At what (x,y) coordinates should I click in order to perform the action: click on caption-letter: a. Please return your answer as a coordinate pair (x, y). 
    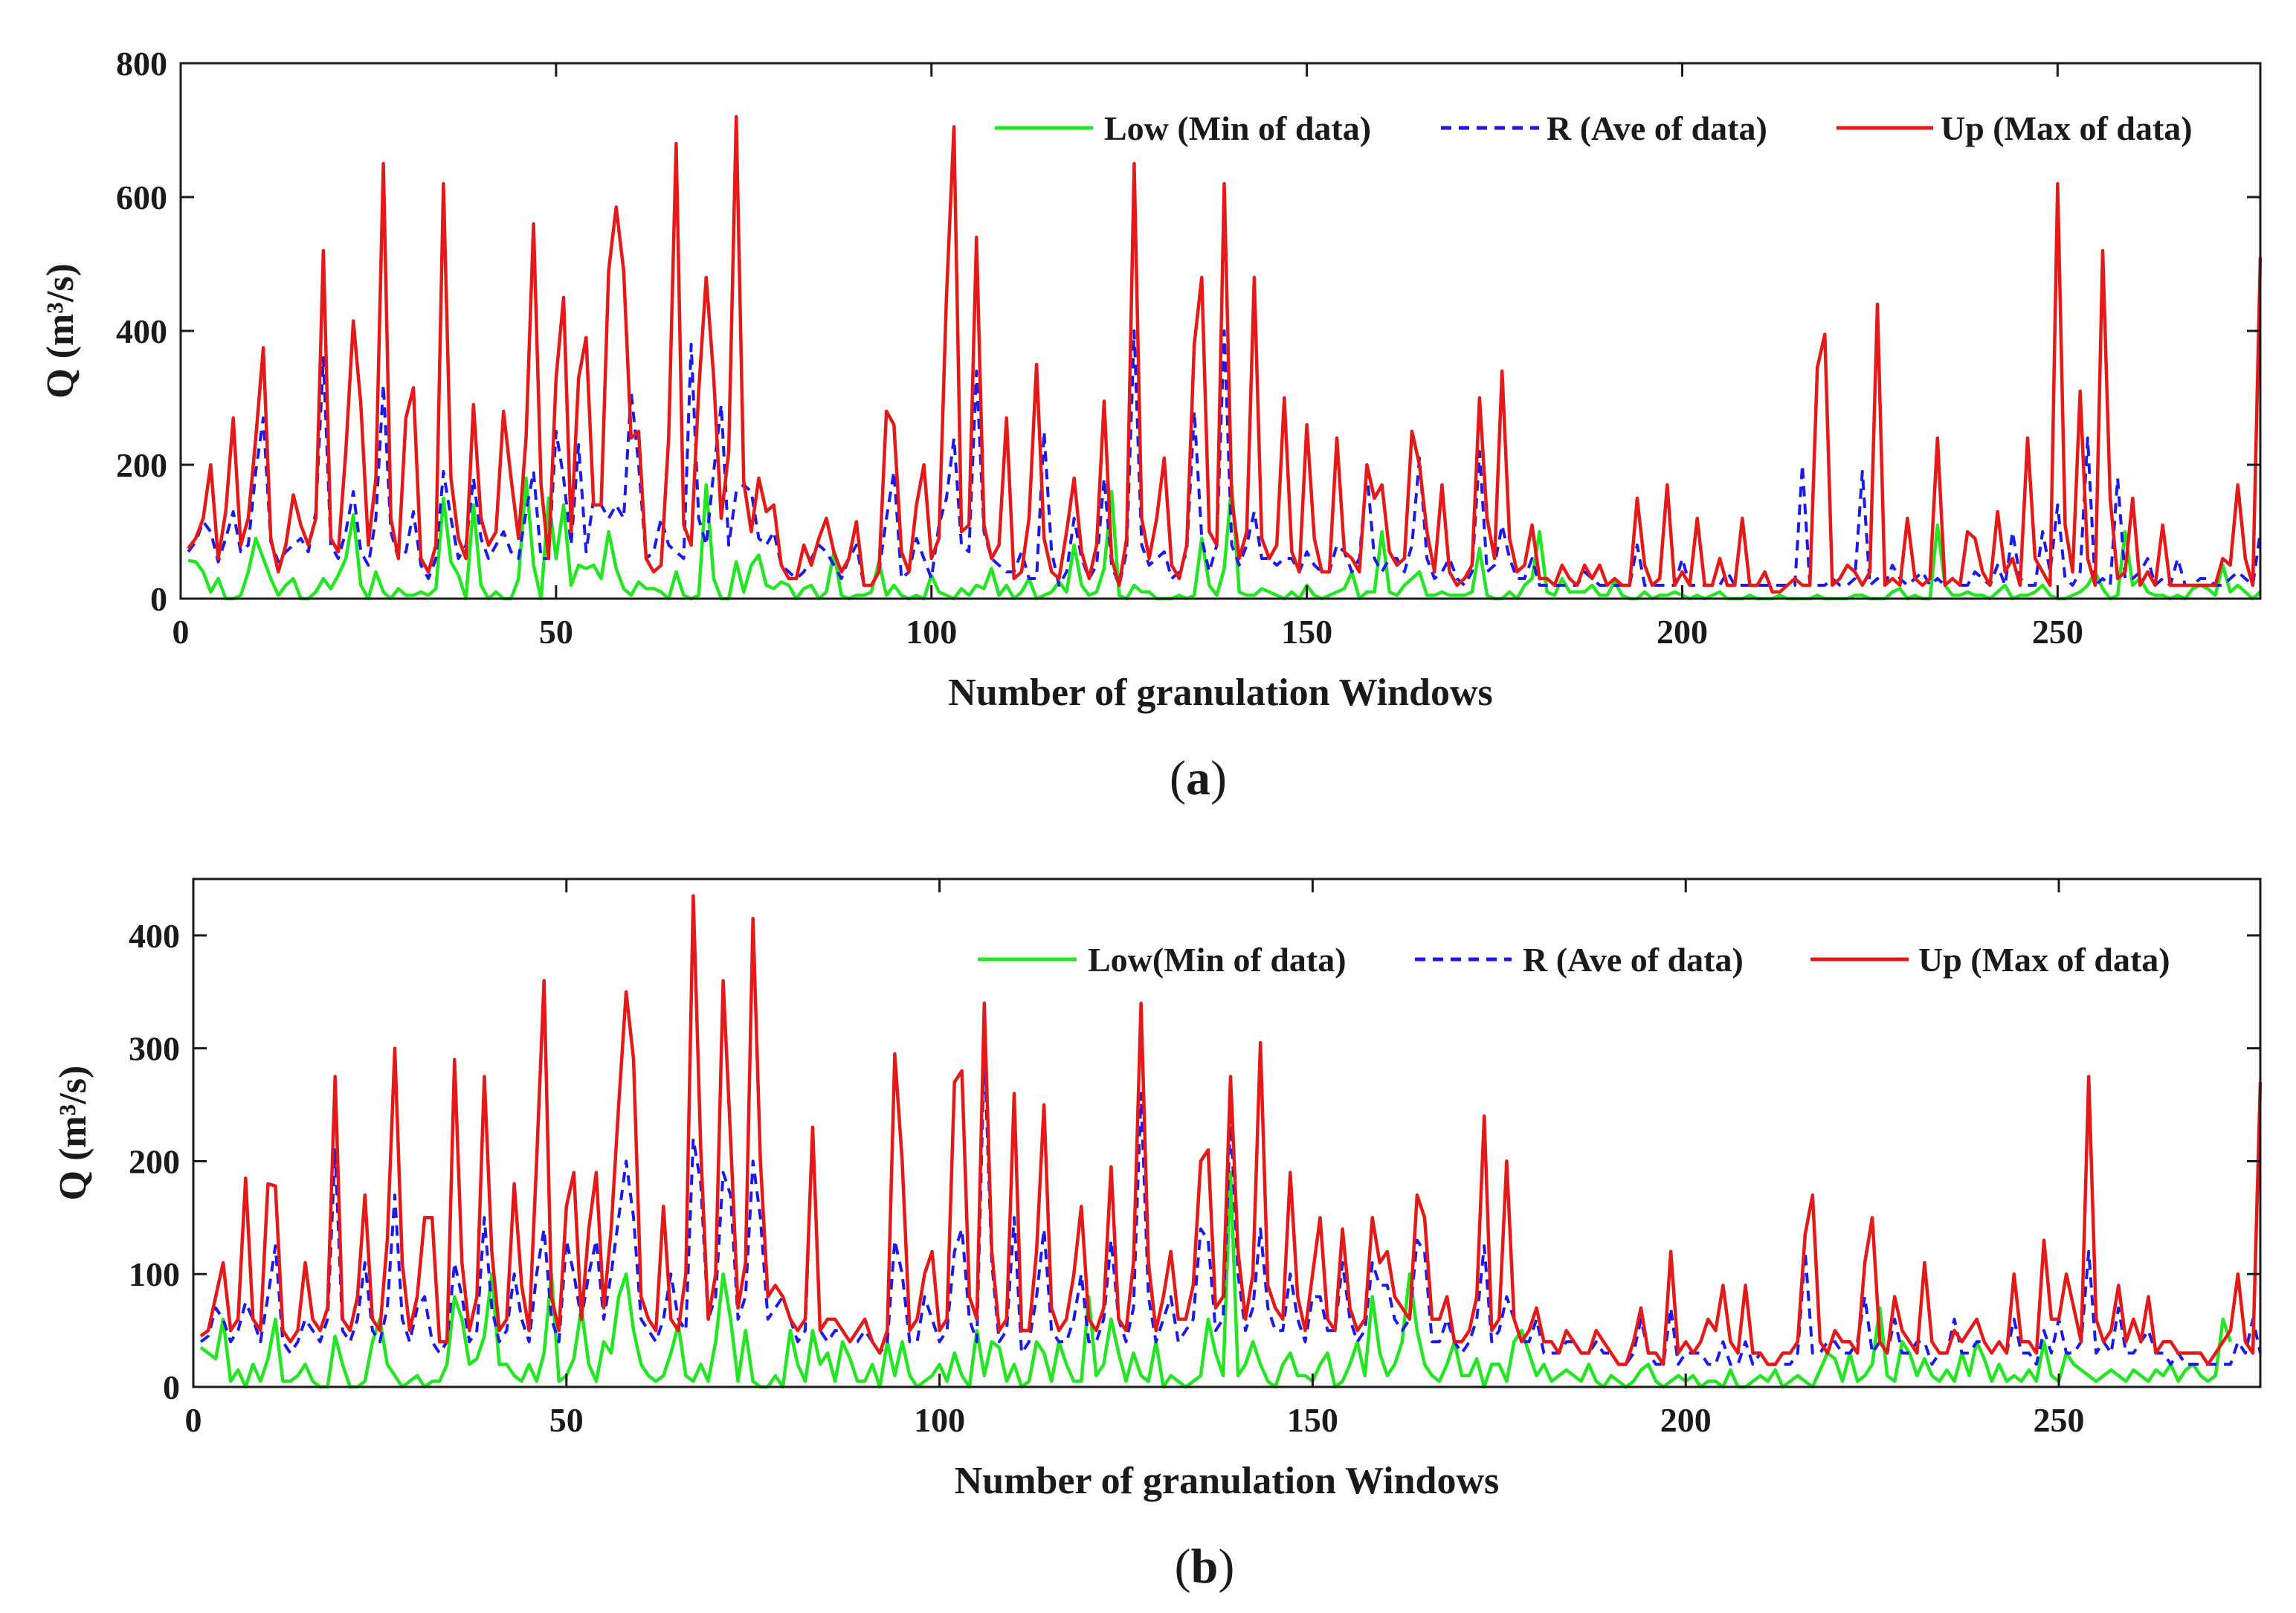
    Looking at the image, I should click on (1198, 778).